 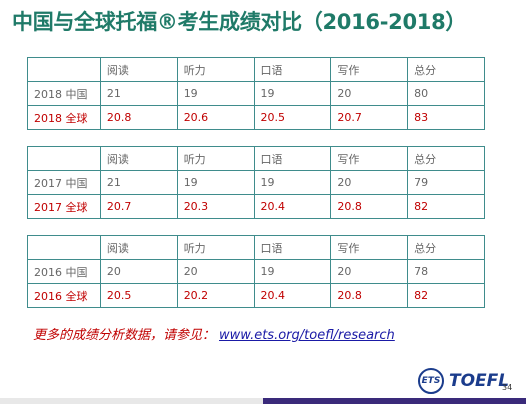 I want to click on row-label: 2018 中国, so click(x=64, y=93).